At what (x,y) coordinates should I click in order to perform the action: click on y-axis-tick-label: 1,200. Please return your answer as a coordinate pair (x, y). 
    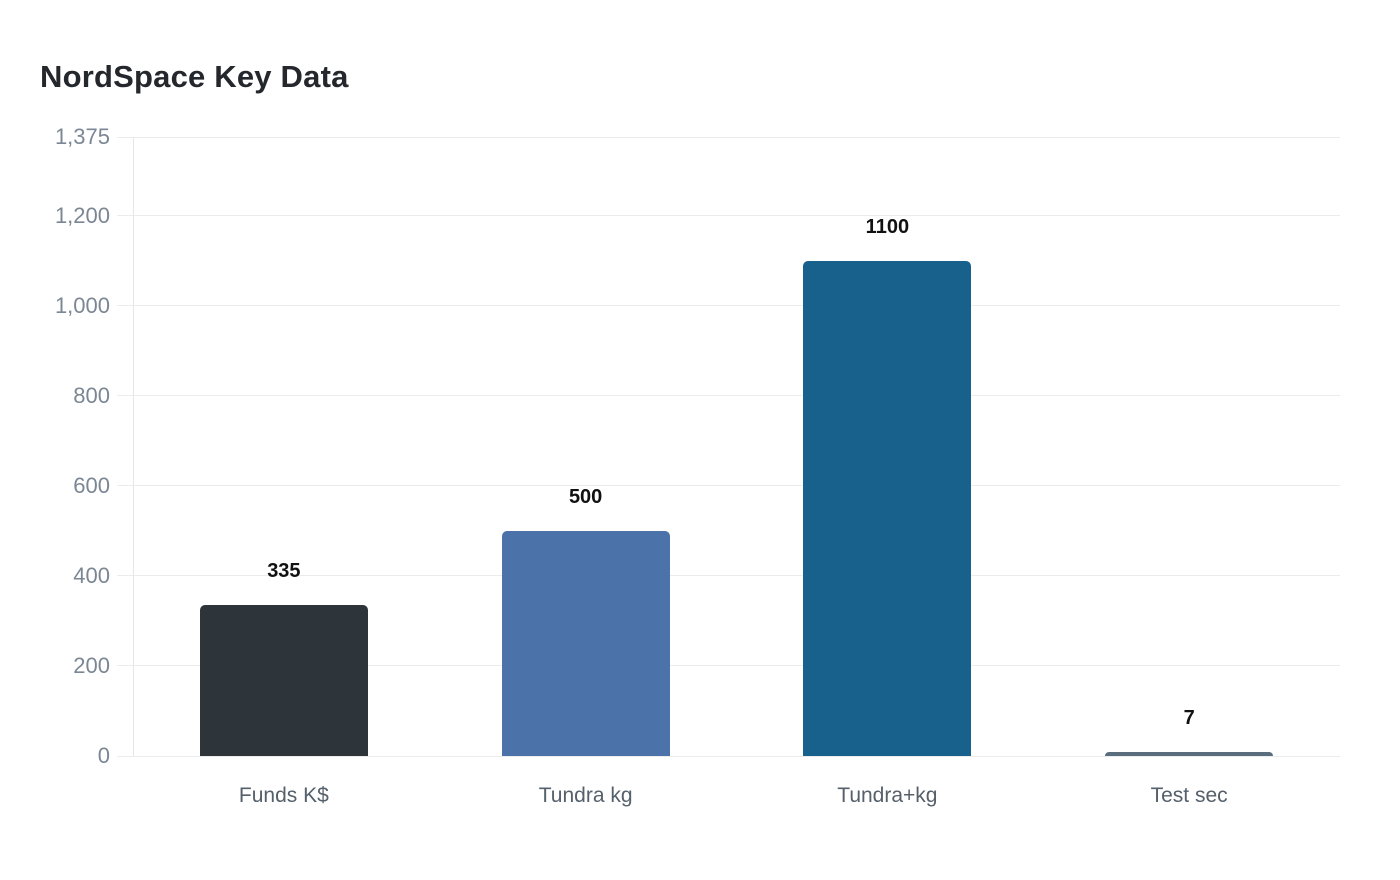
    Looking at the image, I should click on (82, 215).